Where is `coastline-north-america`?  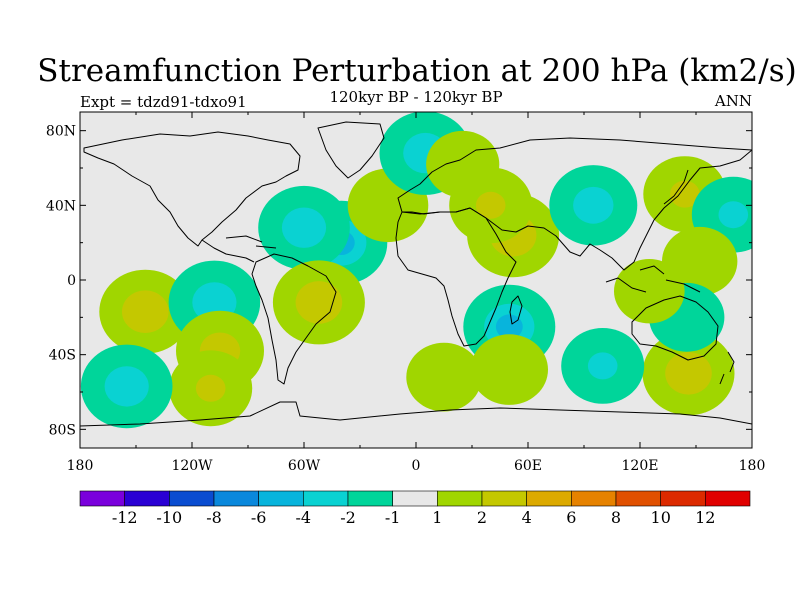 coastline-north-america is located at coordinates (192, 189).